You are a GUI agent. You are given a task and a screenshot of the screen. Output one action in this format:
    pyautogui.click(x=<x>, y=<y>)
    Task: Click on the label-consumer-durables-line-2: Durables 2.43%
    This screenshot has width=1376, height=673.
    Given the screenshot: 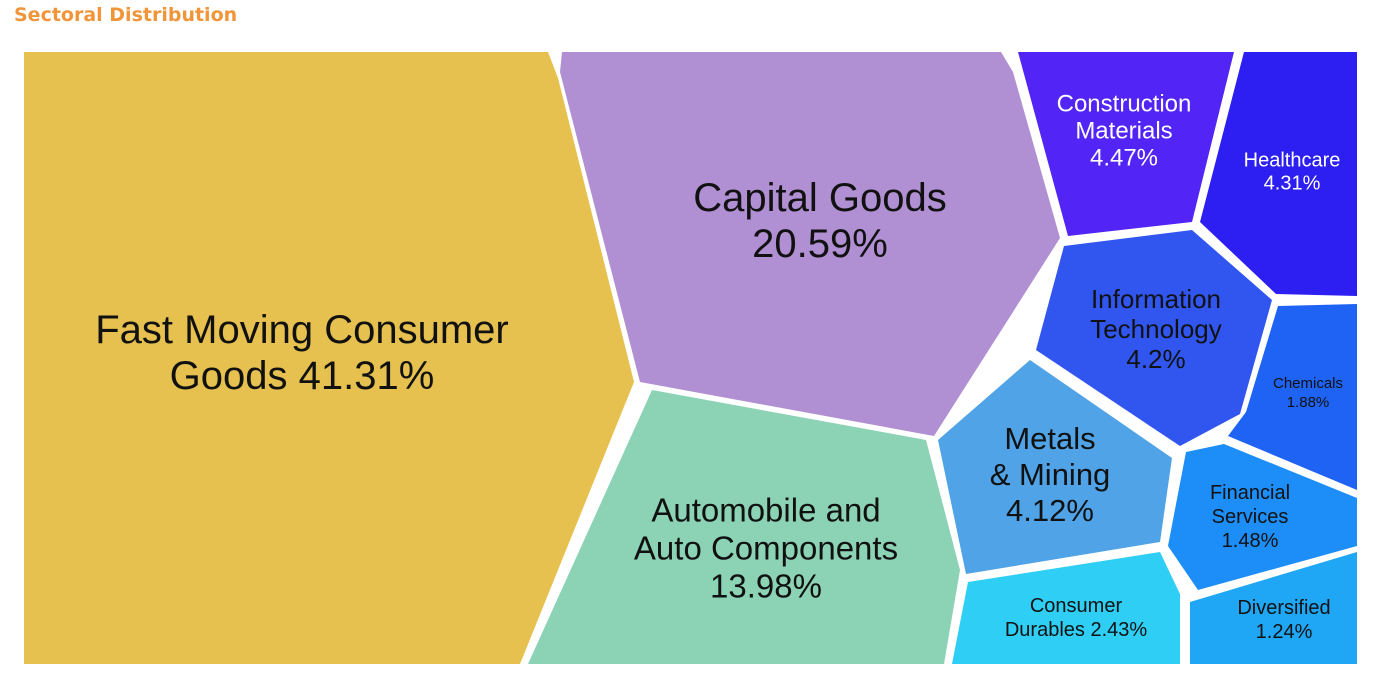 What is the action you would take?
    pyautogui.click(x=1076, y=630)
    